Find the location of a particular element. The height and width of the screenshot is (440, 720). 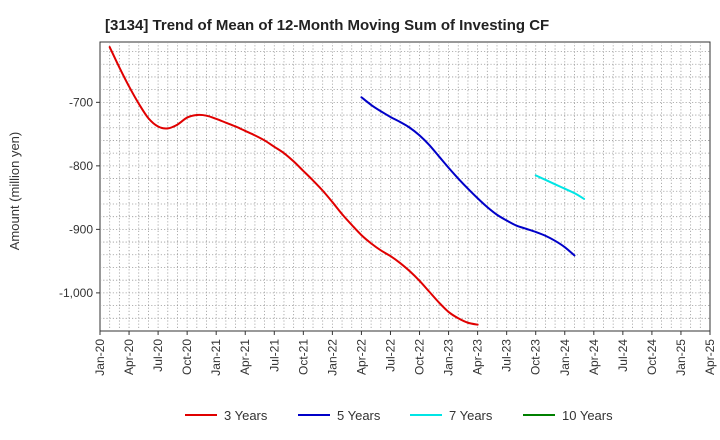

y-tick-label: -900 is located at coordinates (81, 229).